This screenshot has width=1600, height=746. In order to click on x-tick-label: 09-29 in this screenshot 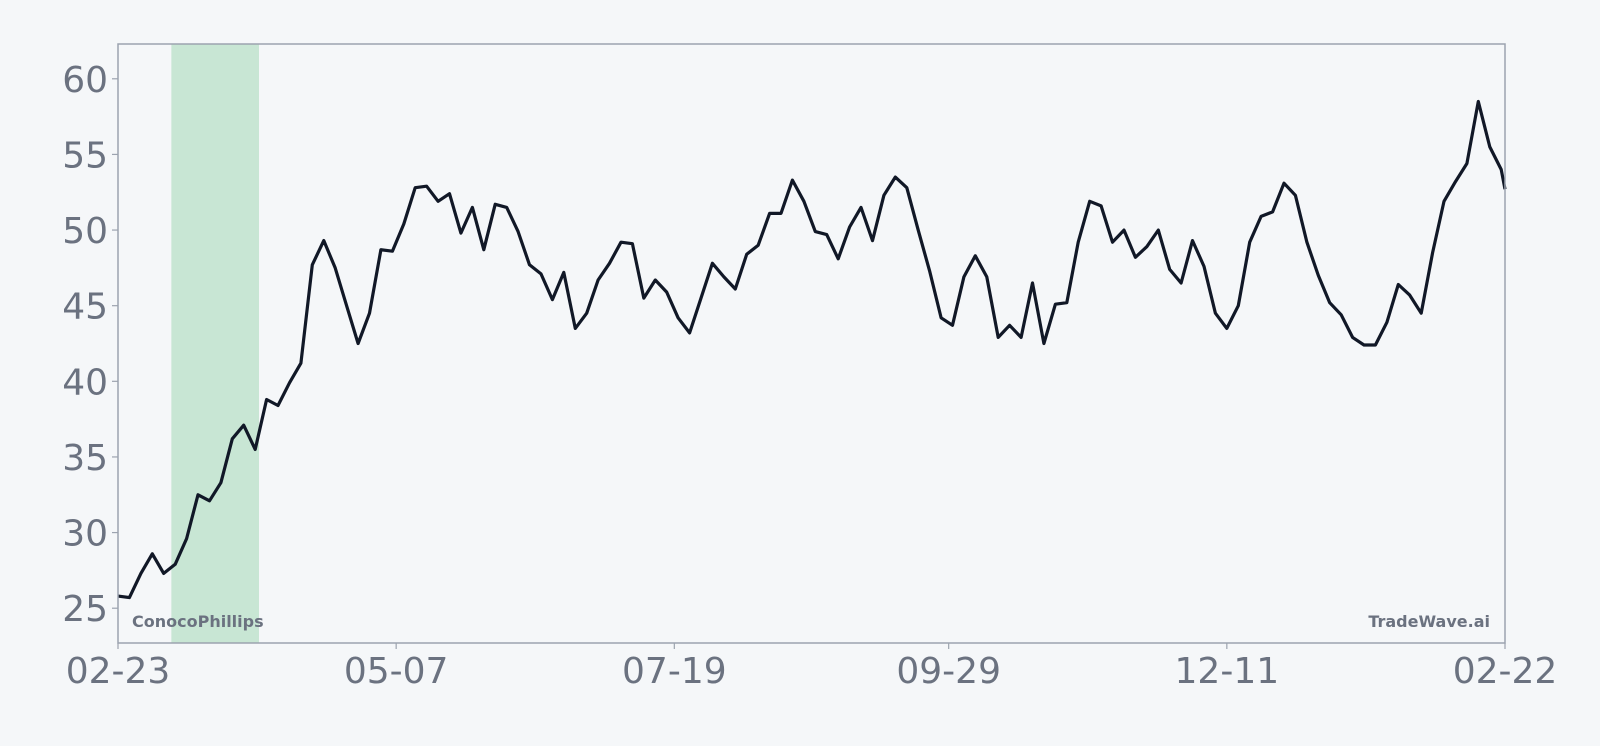, I will do `click(948, 671)`.